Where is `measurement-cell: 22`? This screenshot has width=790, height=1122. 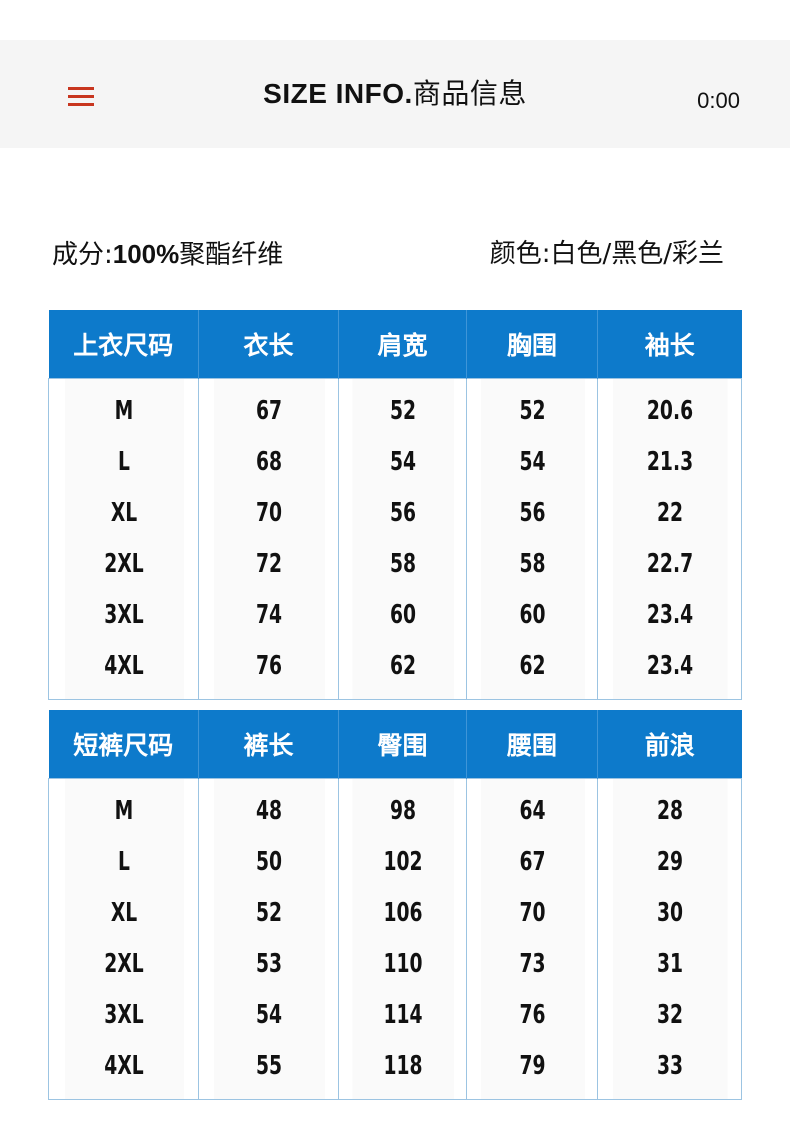
measurement-cell: 22 is located at coordinates (669, 512).